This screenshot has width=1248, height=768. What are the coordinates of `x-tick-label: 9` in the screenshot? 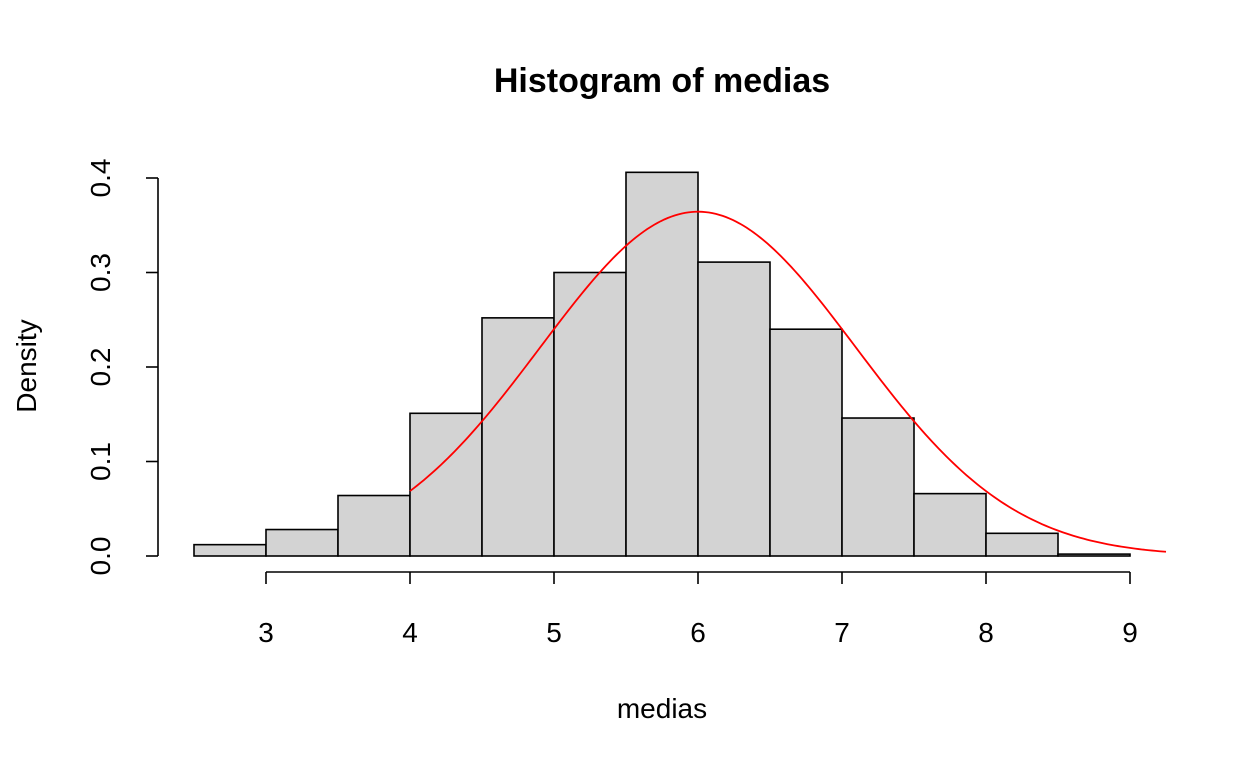 It's located at (1130, 632).